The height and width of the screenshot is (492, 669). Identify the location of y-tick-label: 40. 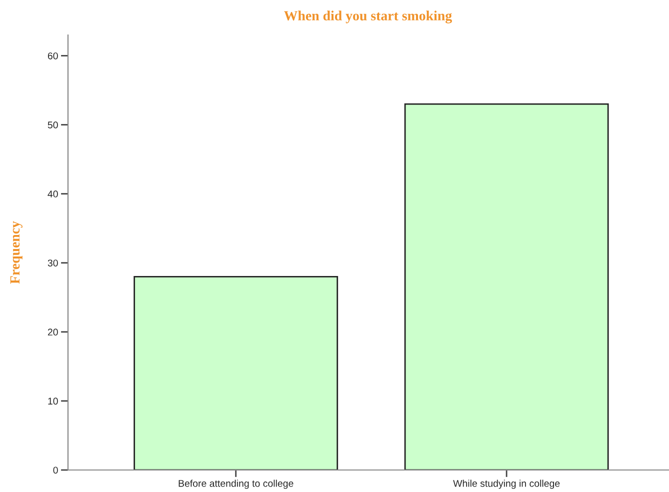
(53, 194).